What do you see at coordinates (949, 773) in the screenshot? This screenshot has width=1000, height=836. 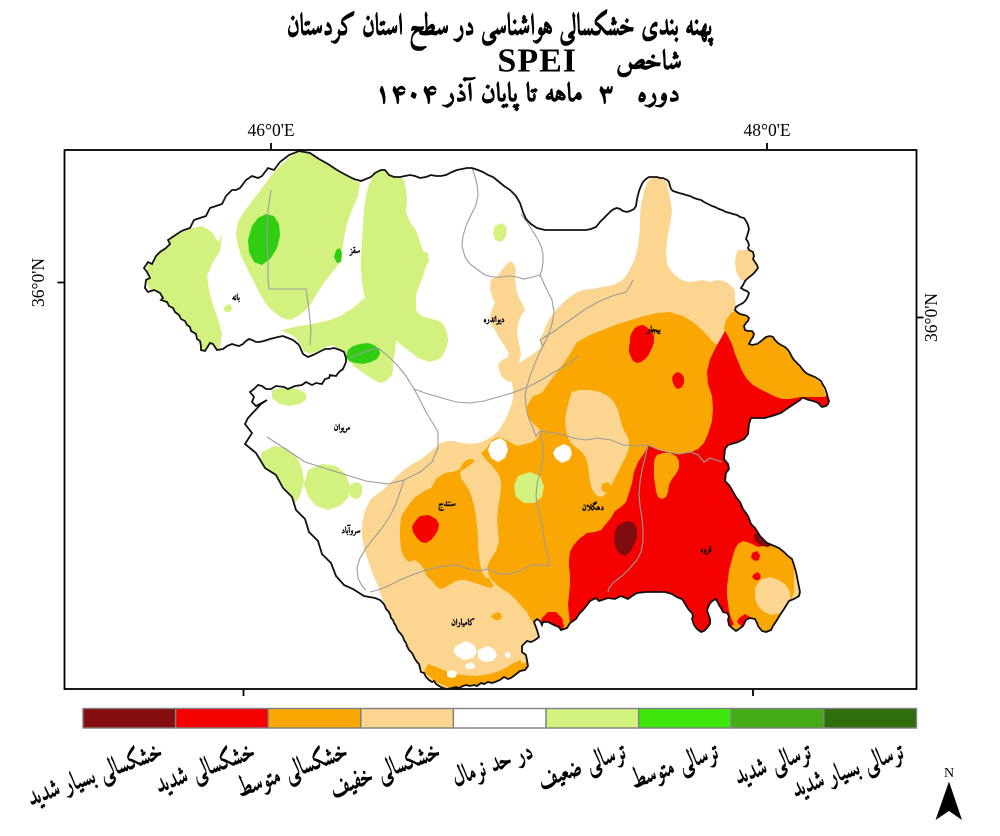 I see `svg-text: N` at bounding box center [949, 773].